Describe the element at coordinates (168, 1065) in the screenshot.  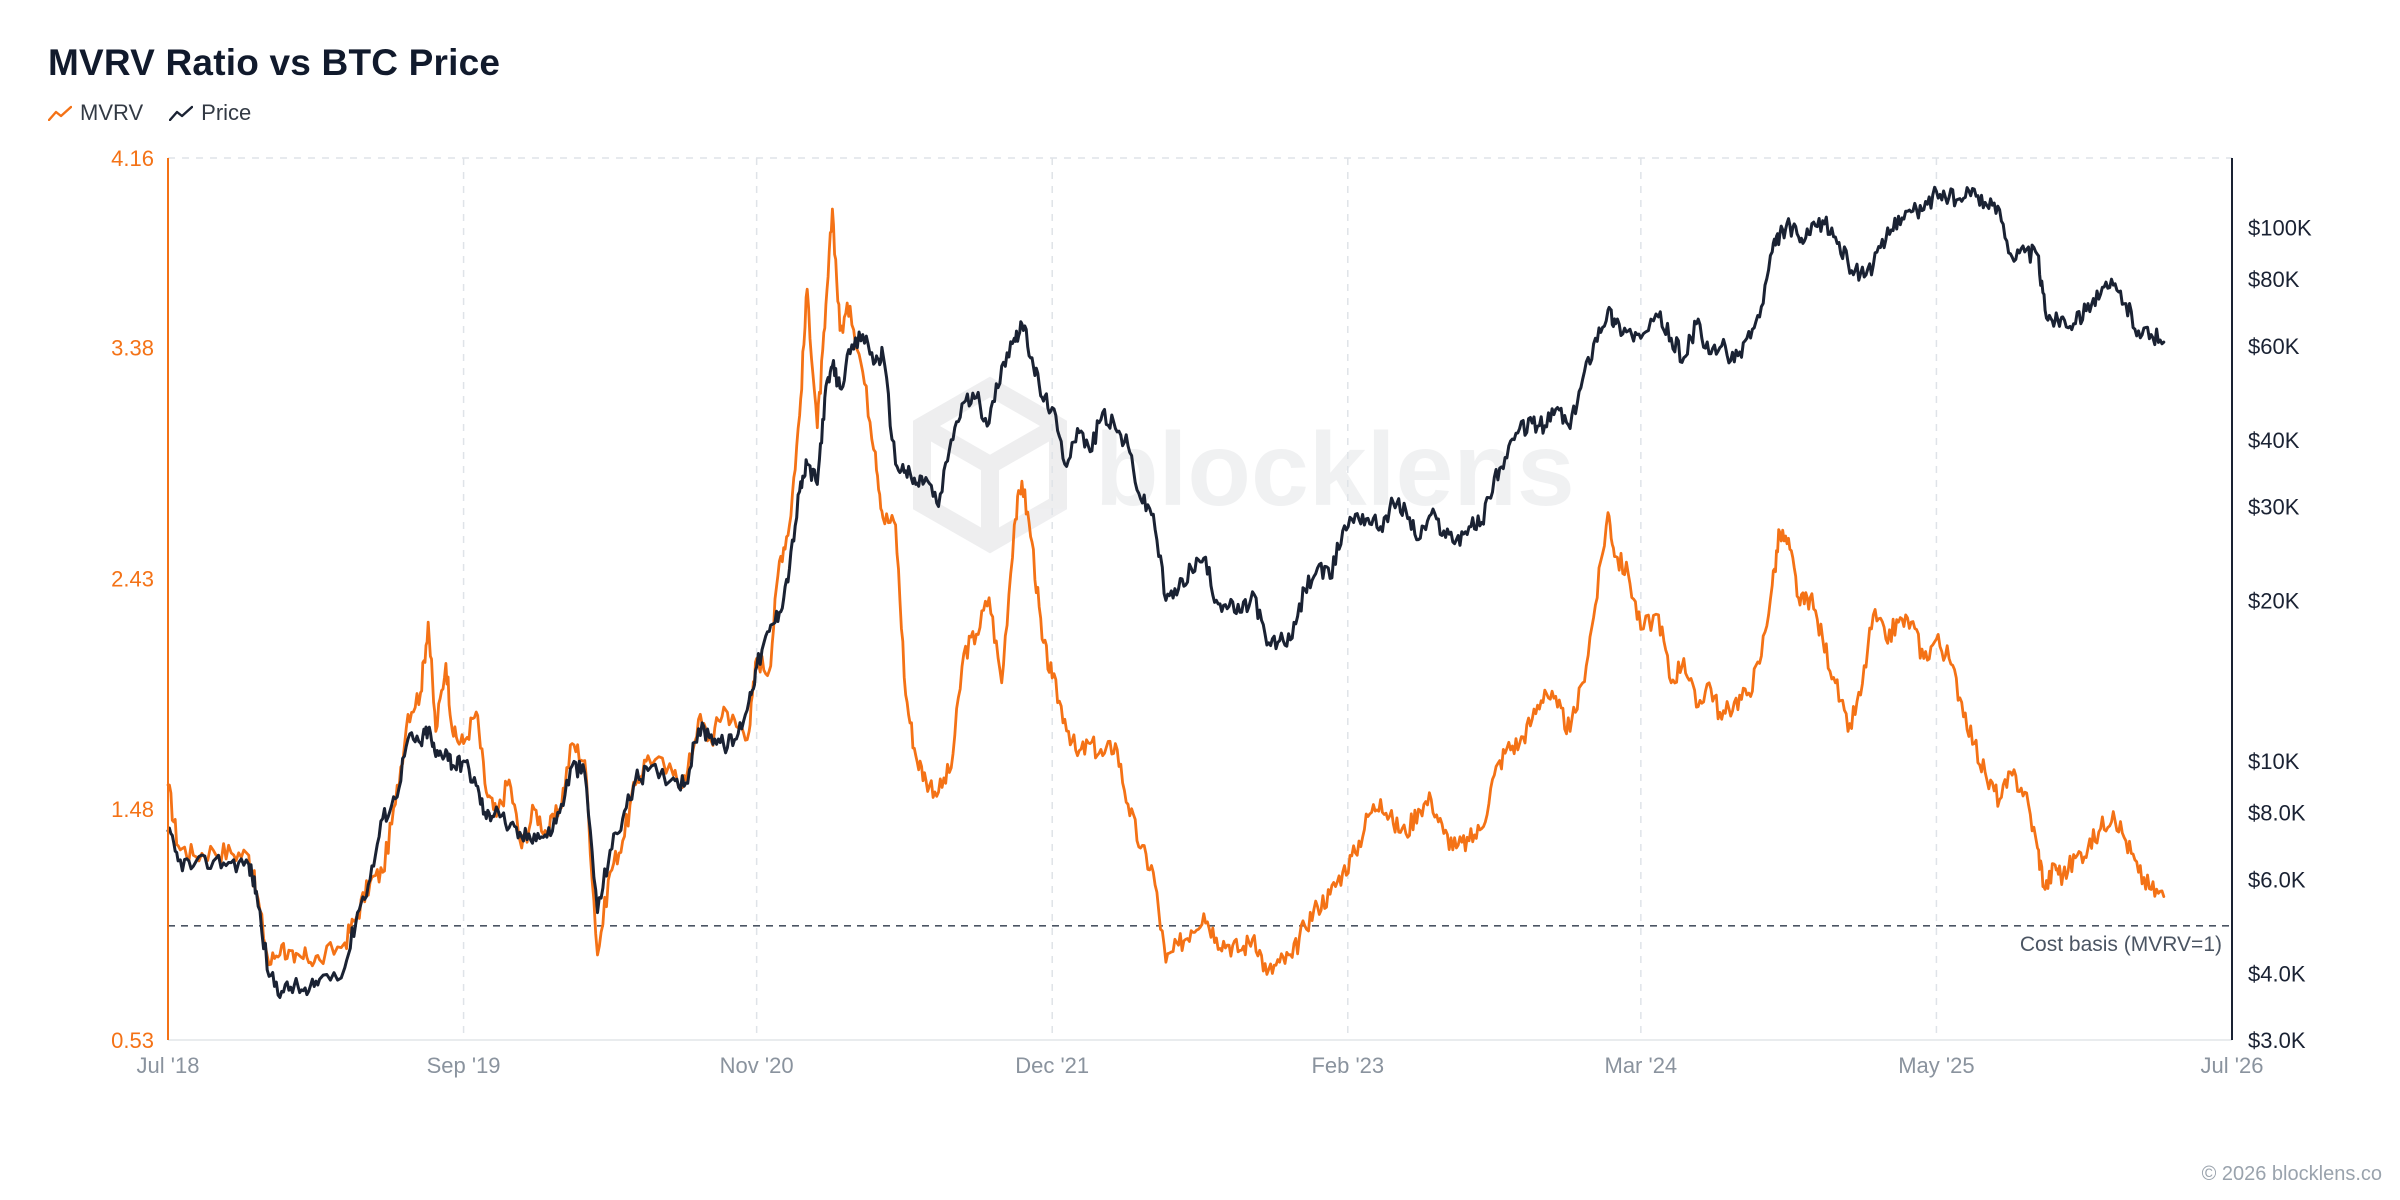
I see `x-tick-label: Jul '18` at that location.